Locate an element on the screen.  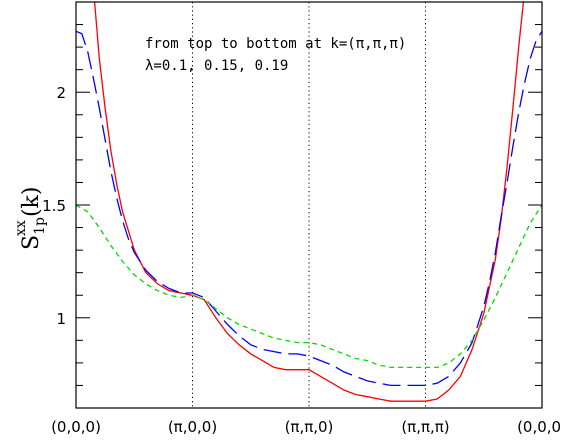
y-tick-labels: 11.52 is located at coordinates (54, 206).